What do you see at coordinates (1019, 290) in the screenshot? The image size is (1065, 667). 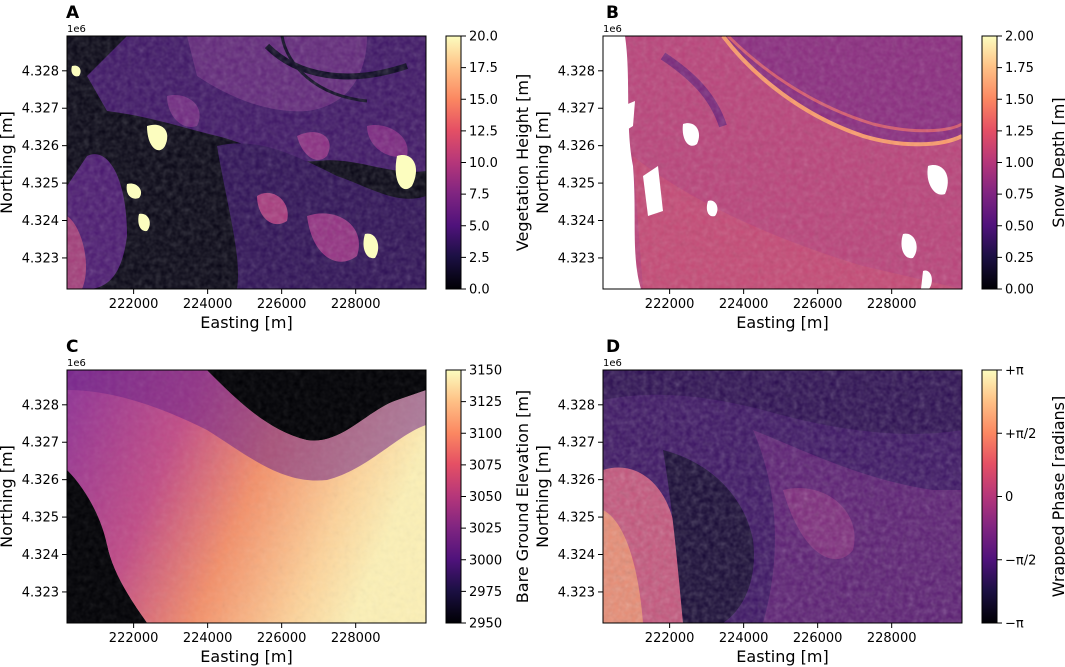 I see `colorbar-tick-label: 0.00` at bounding box center [1019, 290].